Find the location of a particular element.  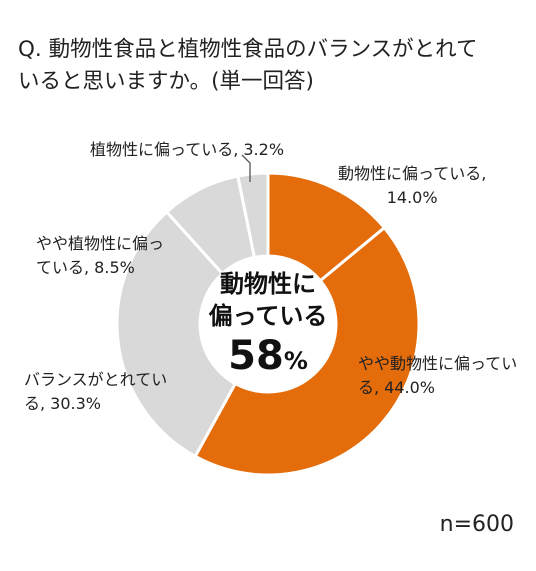

center-label: 動物性に 偏っている 58% is located at coordinates (268, 325).